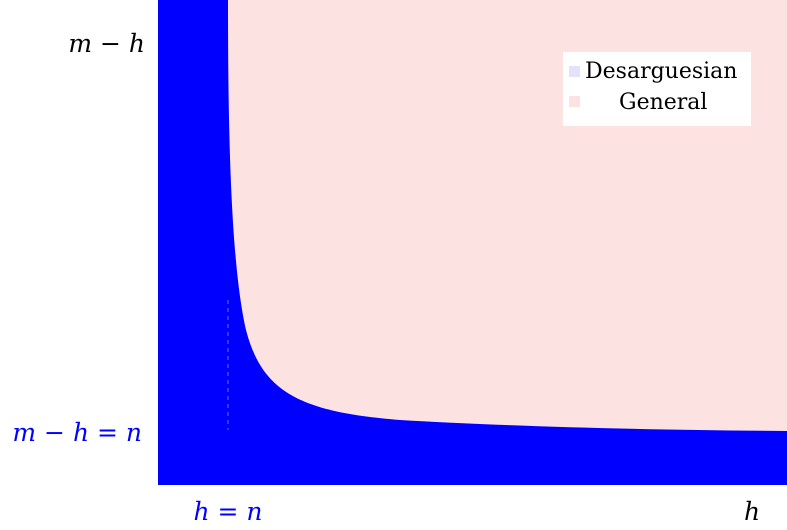 This screenshot has width=787, height=530. What do you see at coordinates (574, 101) in the screenshot?
I see `legend-swatch-general` at bounding box center [574, 101].